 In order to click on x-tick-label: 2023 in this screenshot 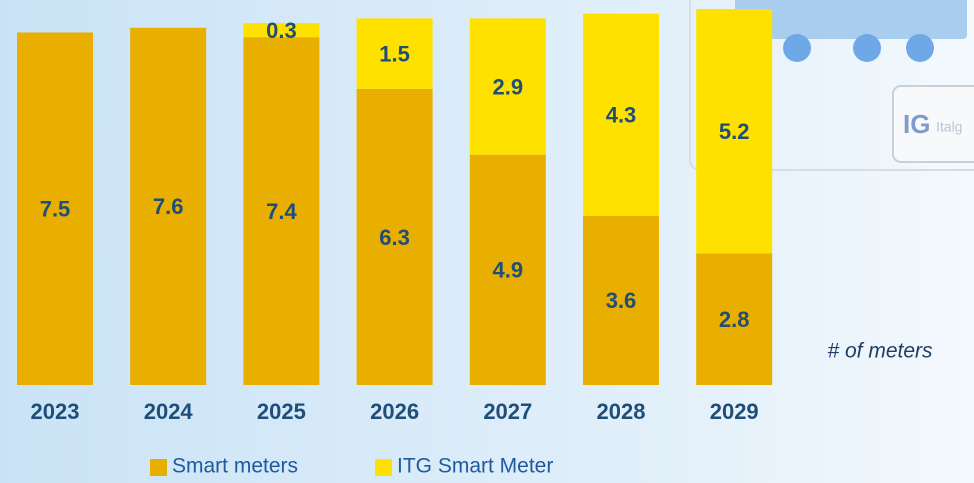, I will do `click(55, 411)`.